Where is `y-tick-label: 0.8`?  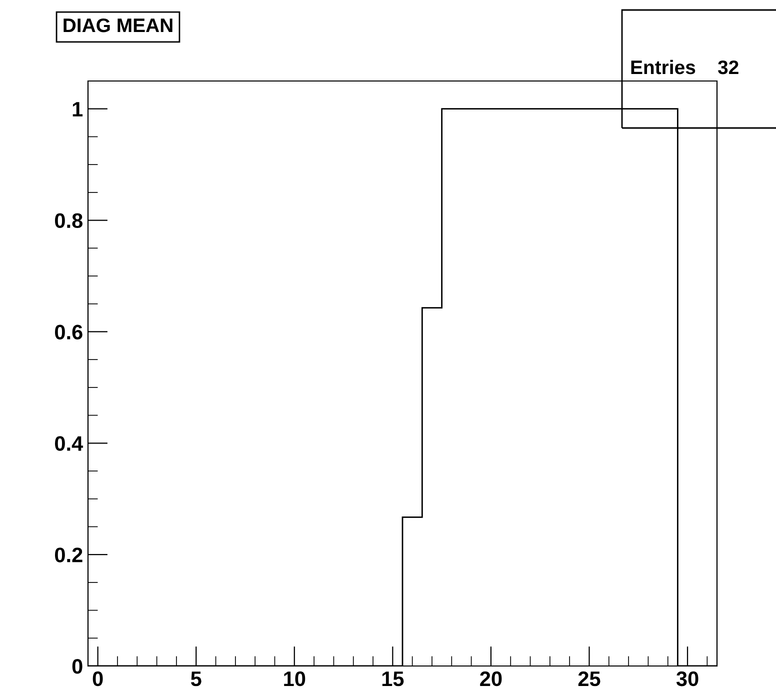 y-tick-label: 0.8 is located at coordinates (69, 220).